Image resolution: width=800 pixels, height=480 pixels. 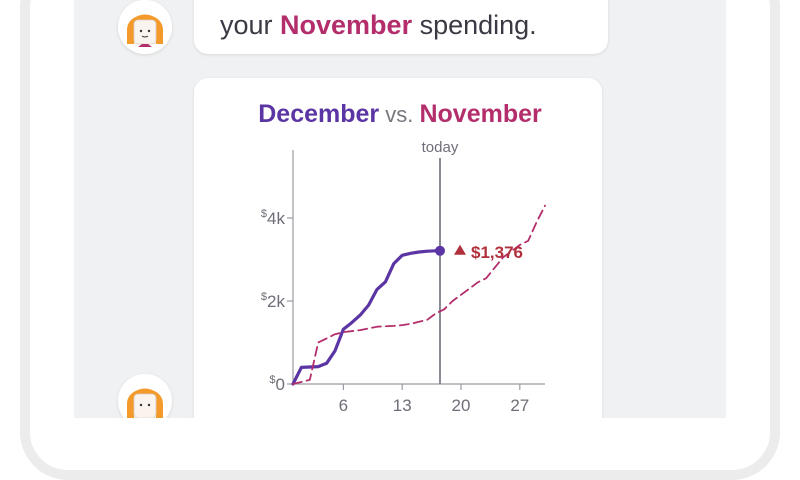 What do you see at coordinates (461, 405) in the screenshot?
I see `x-tick-label: 20` at bounding box center [461, 405].